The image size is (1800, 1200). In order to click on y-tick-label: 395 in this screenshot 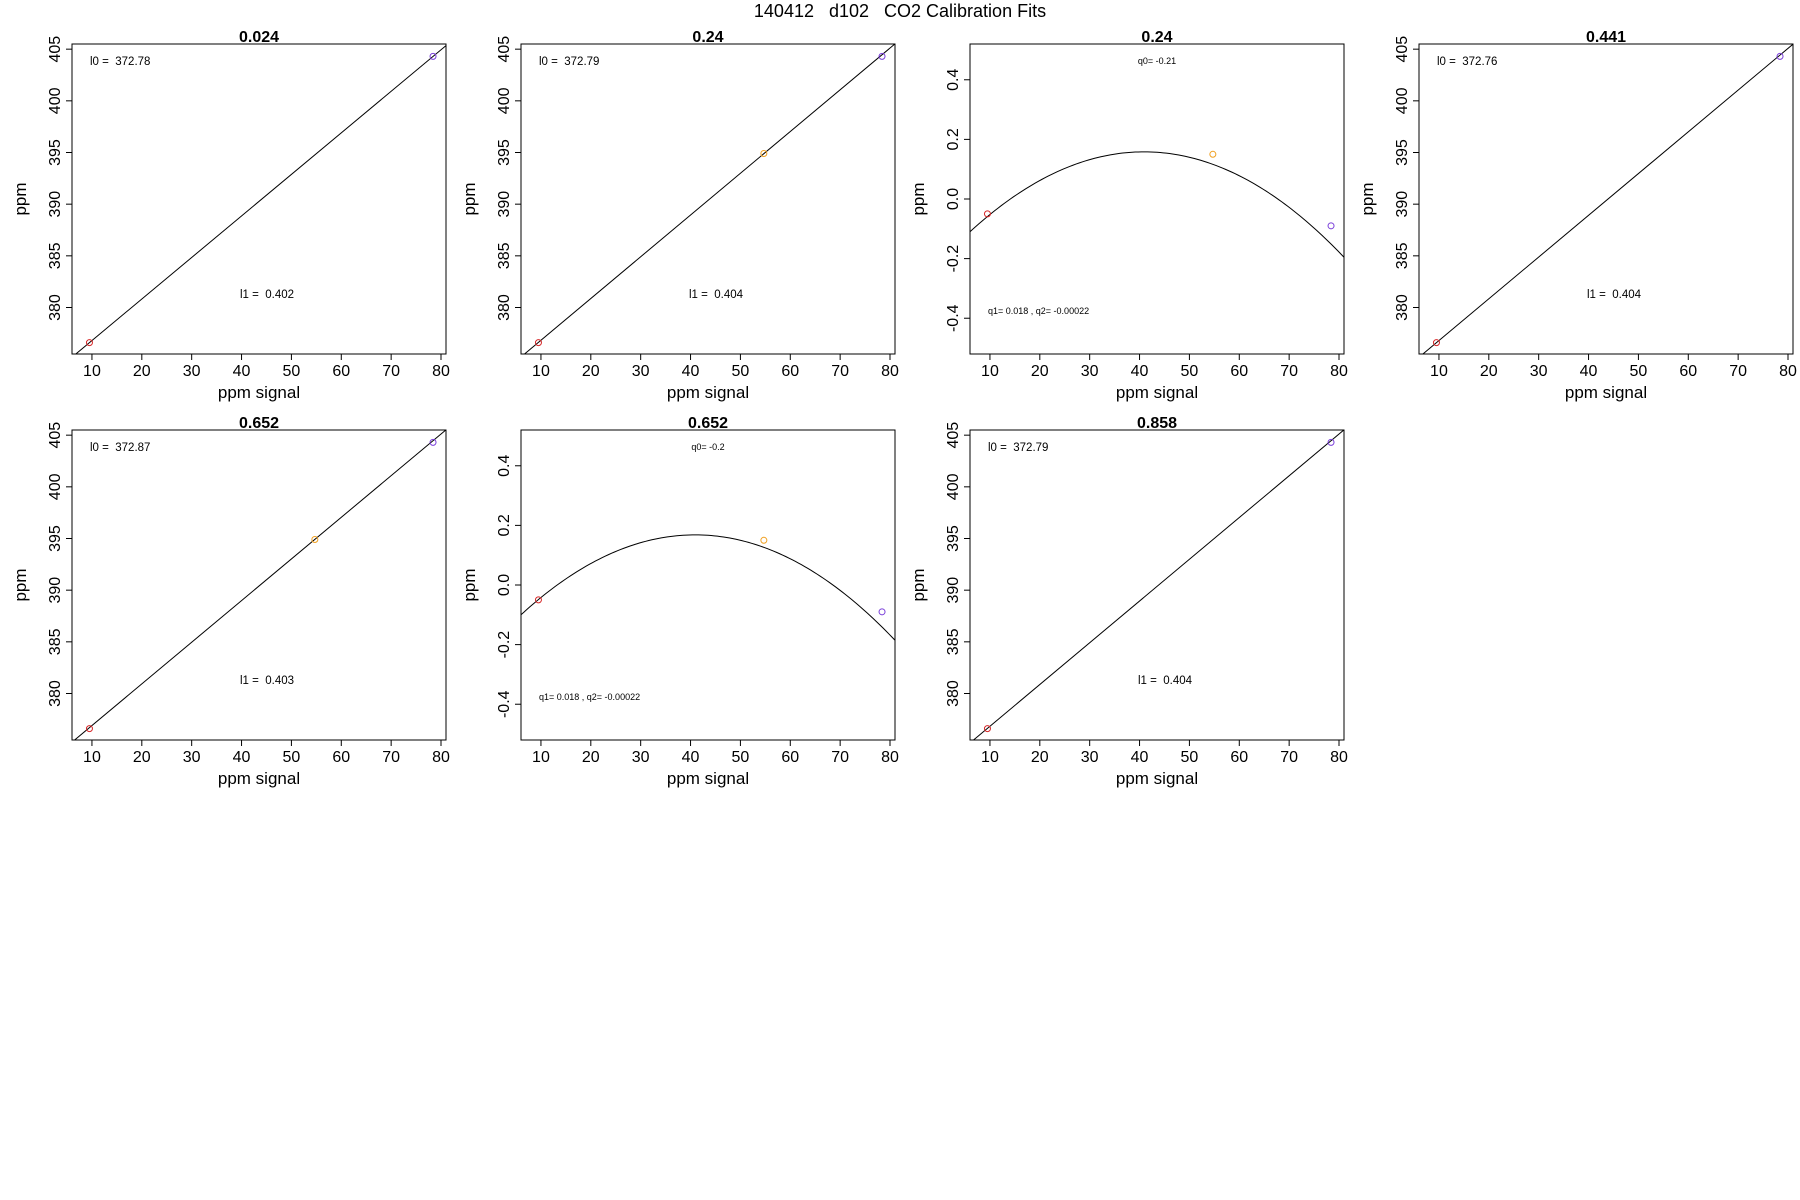, I will do `click(1402, 152)`.